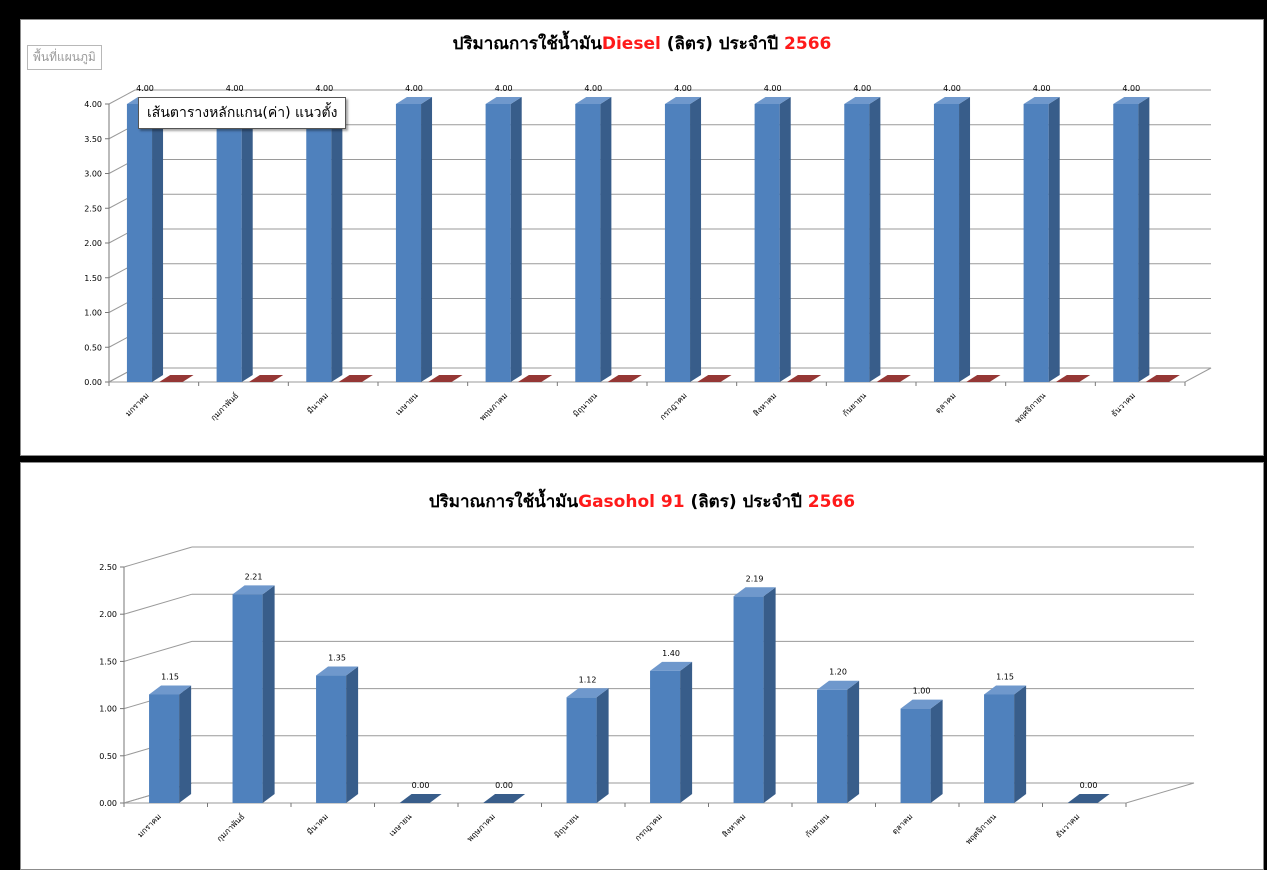  What do you see at coordinates (93, 174) in the screenshot?
I see `y-tick-label: 3.00` at bounding box center [93, 174].